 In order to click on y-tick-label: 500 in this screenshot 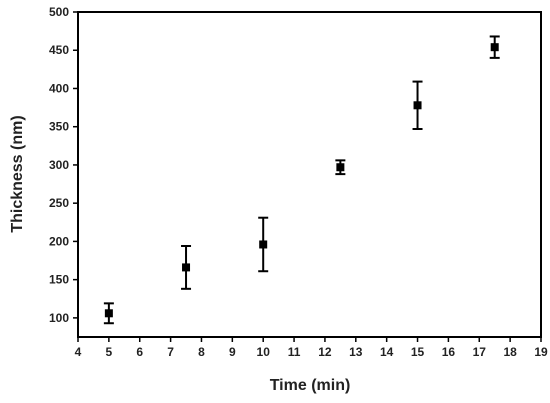, I will do `click(59, 12)`.